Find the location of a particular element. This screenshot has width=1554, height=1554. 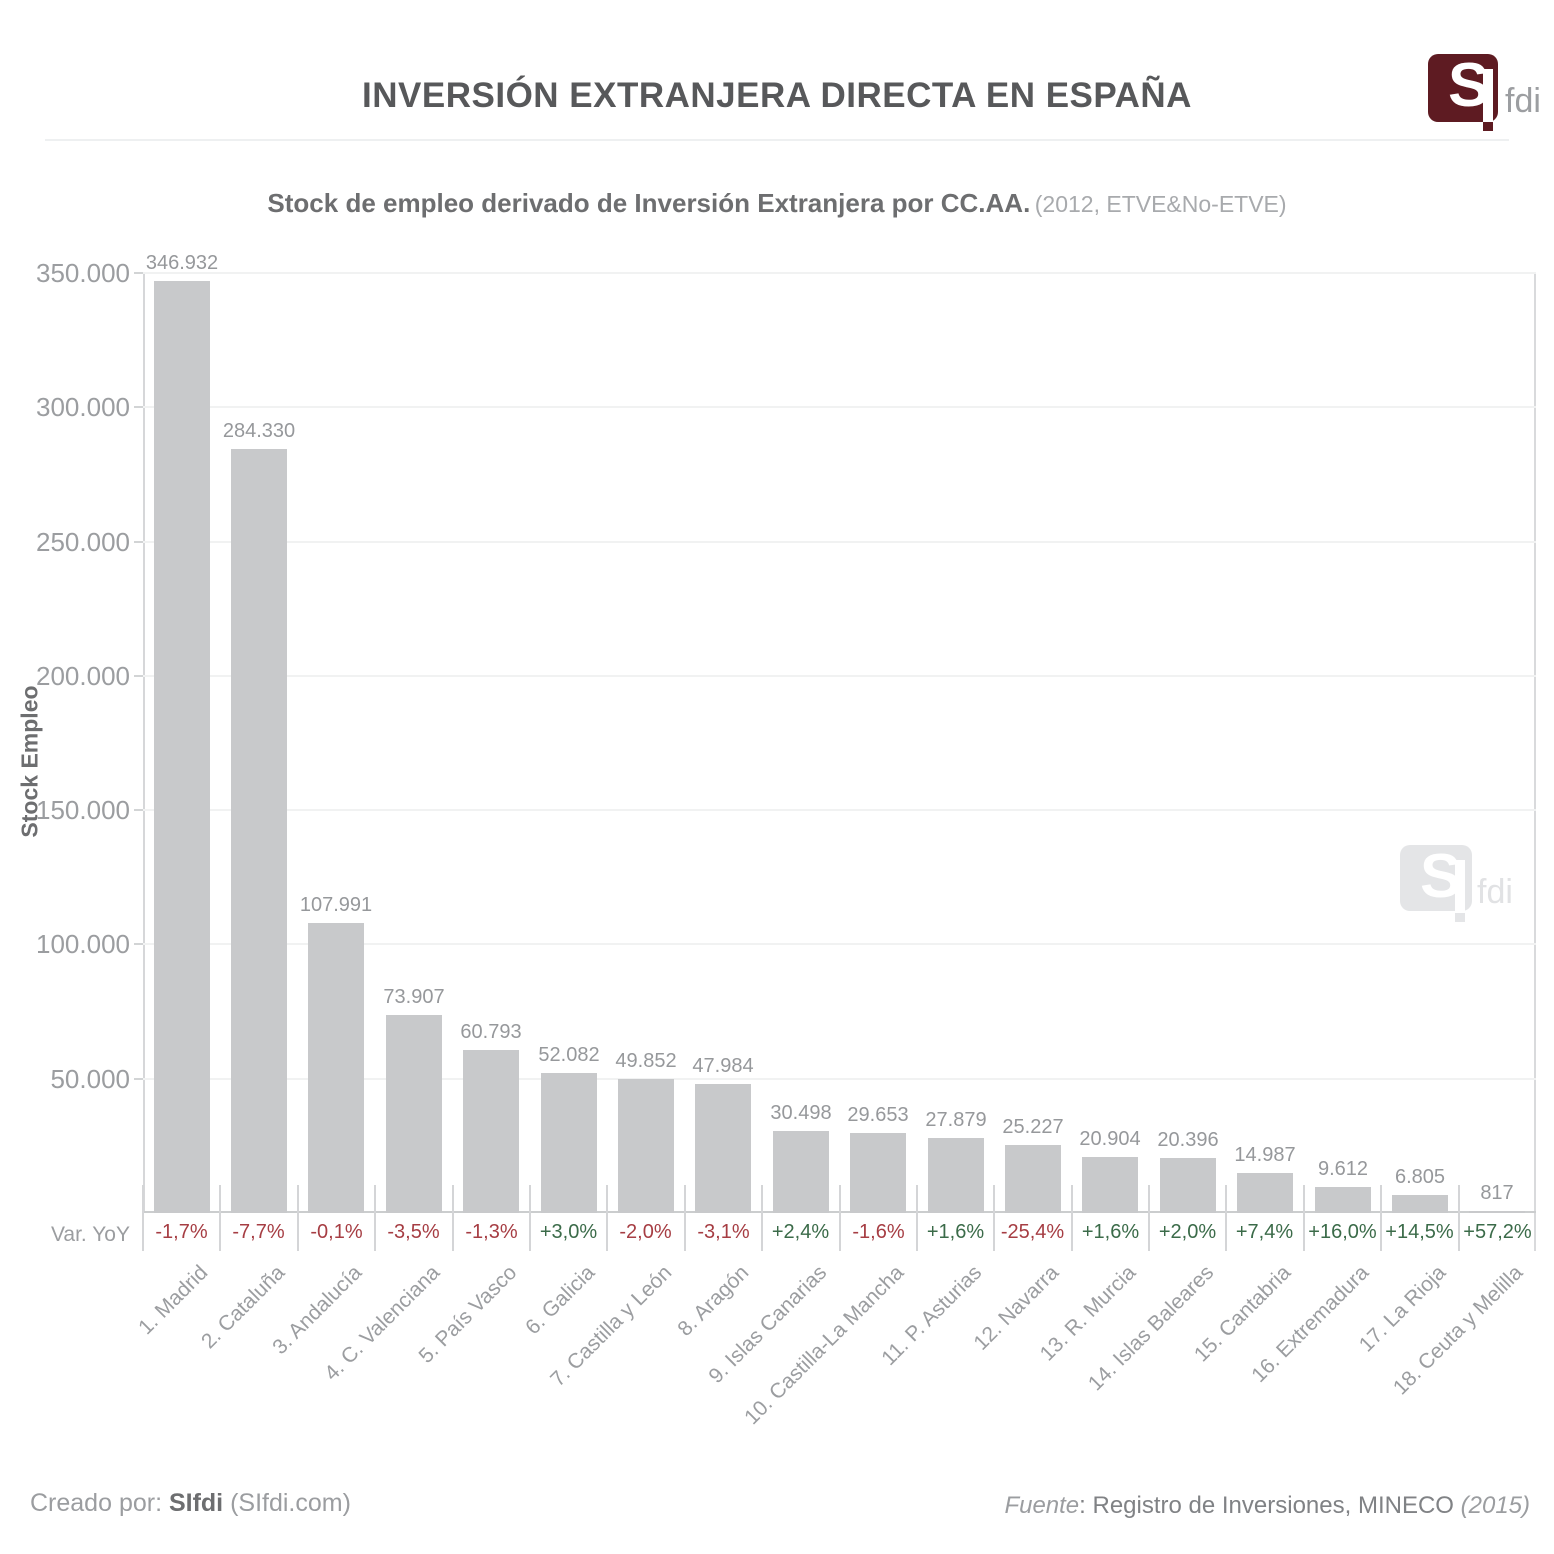

watermark-logo-i-tail-icon is located at coordinates (1460, 917).